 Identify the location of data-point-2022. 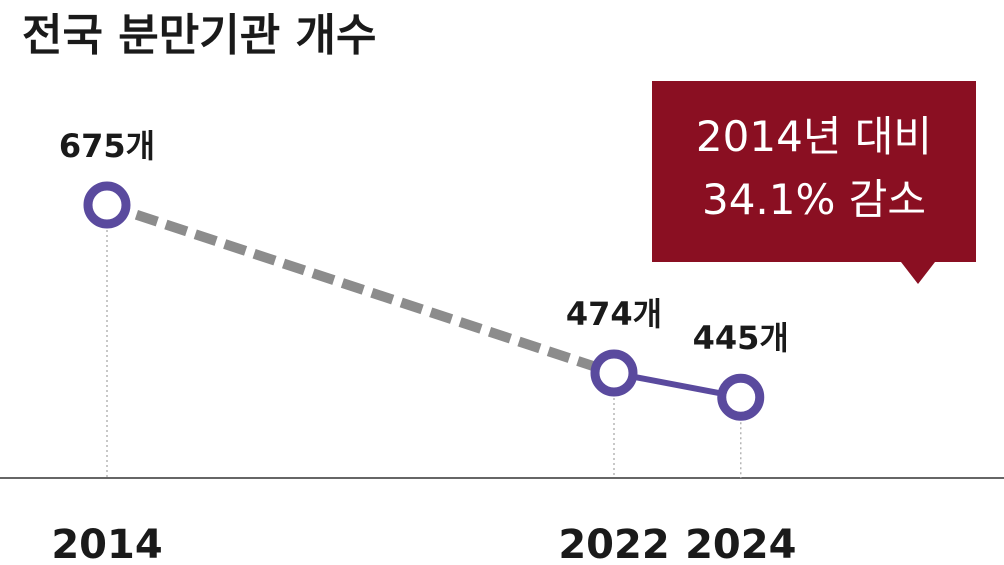
(614, 373).